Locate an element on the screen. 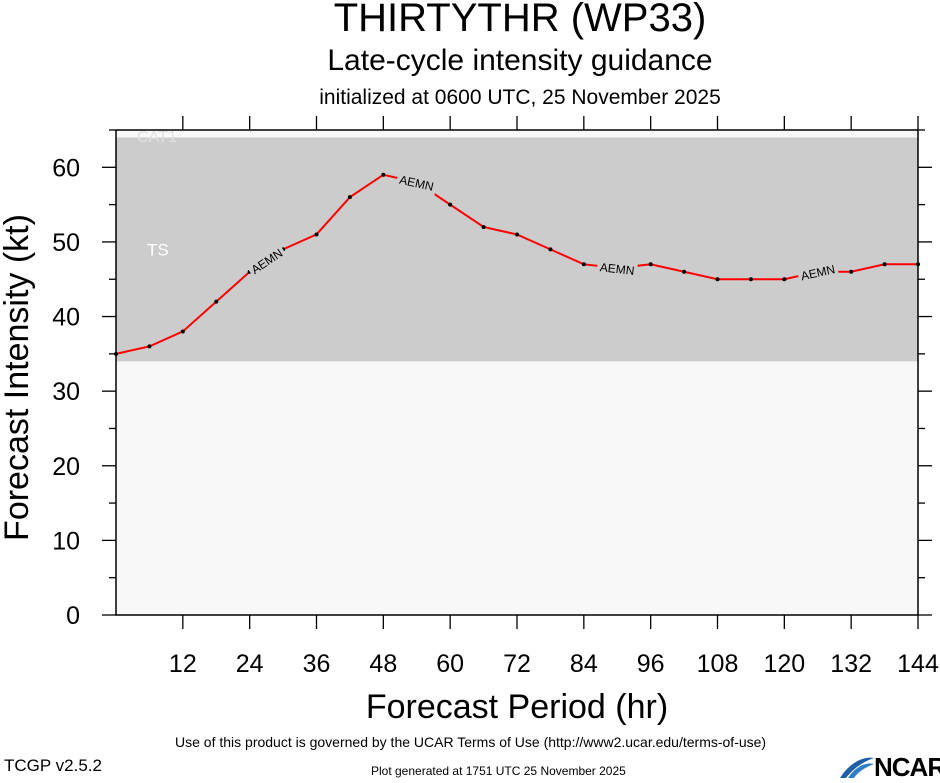 This screenshot has height=783, width=940. ncar-logo-text: NCAR is located at coordinates (907, 767).